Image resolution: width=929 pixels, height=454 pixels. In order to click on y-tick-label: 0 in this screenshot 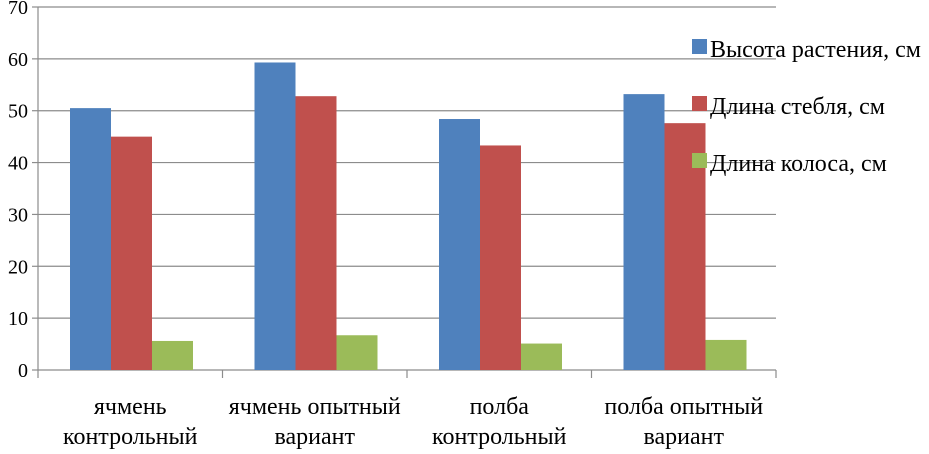, I will do `click(23, 371)`.